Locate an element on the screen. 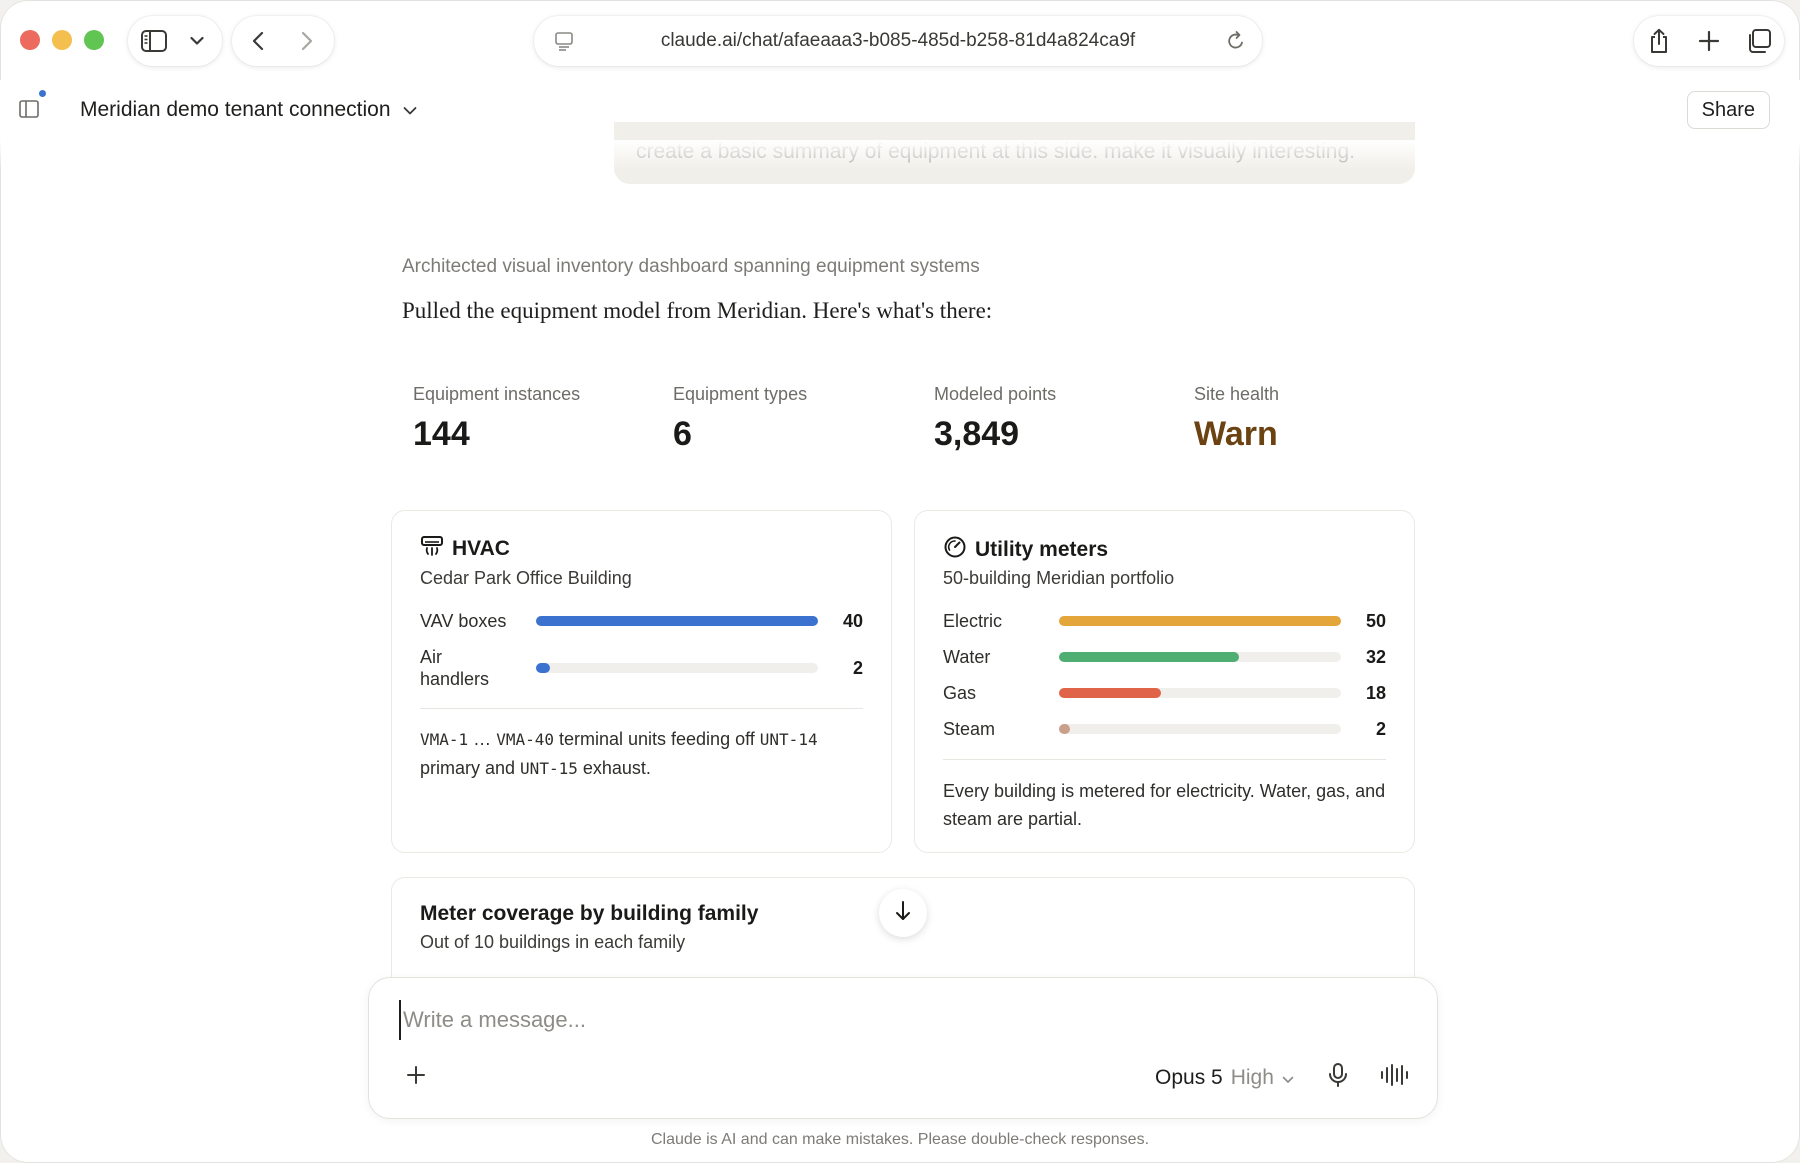 The image size is (1800, 1163). bar-value: 32 is located at coordinates (1375, 656).